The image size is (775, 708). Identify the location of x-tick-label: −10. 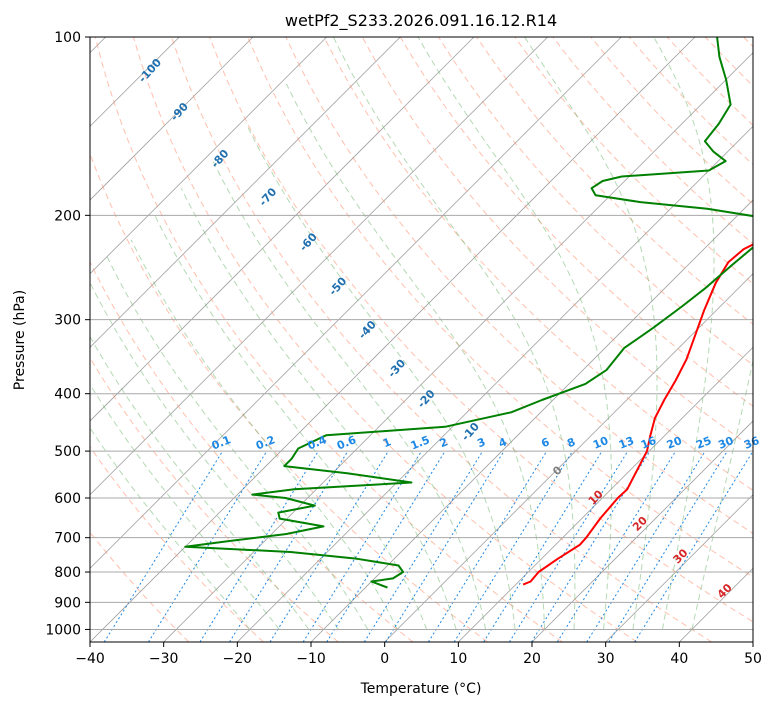
(311, 659).